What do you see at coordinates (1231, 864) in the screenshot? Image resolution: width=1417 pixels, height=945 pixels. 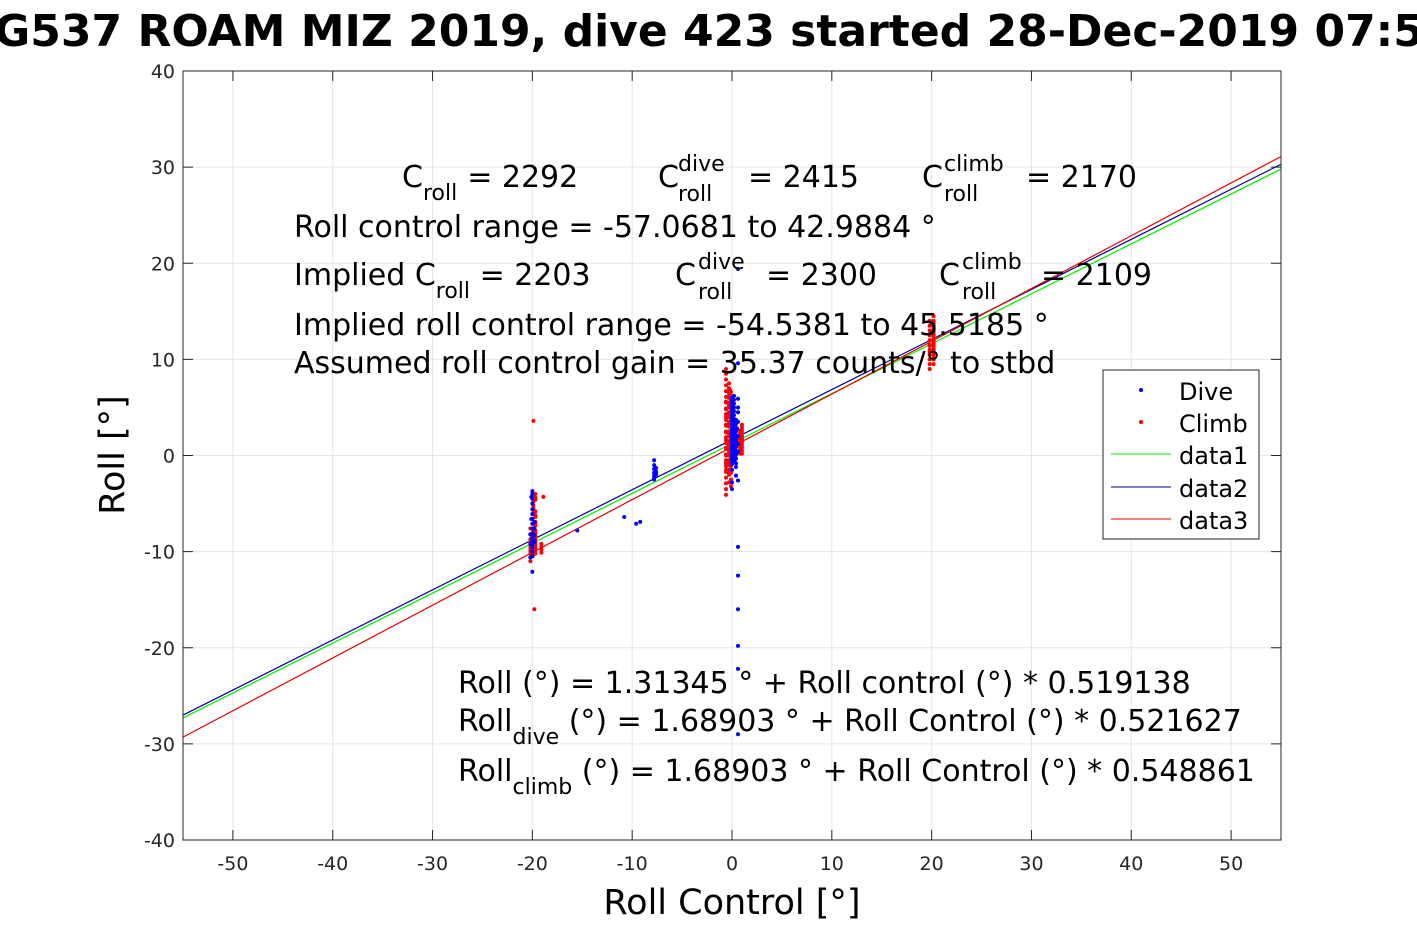 I see `x-tick-label: 50` at bounding box center [1231, 864].